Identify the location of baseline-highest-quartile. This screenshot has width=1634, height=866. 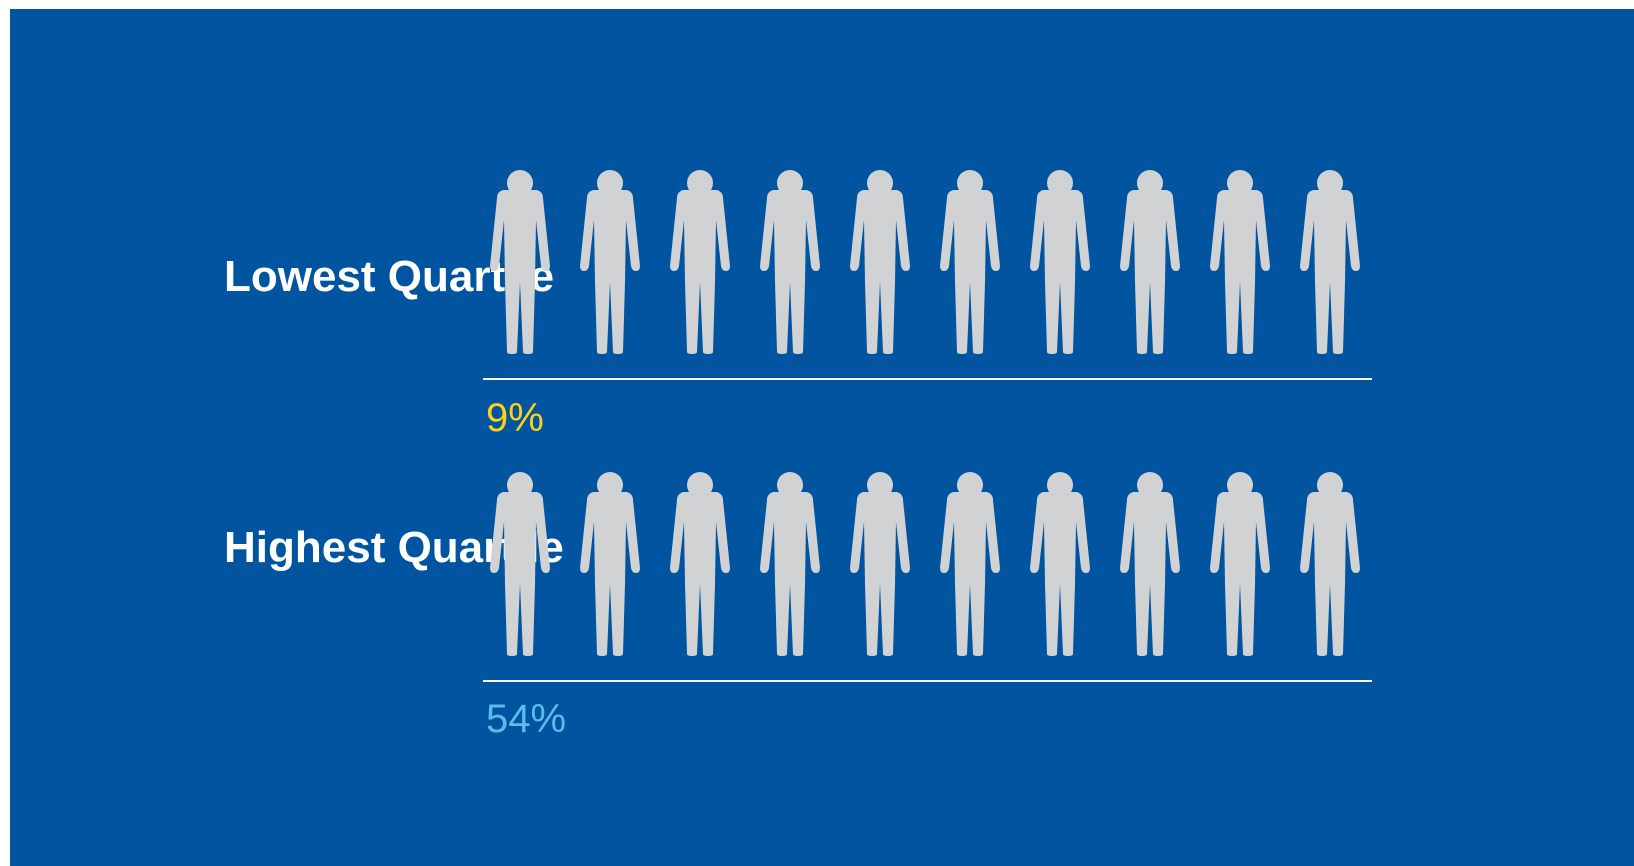
(927, 681).